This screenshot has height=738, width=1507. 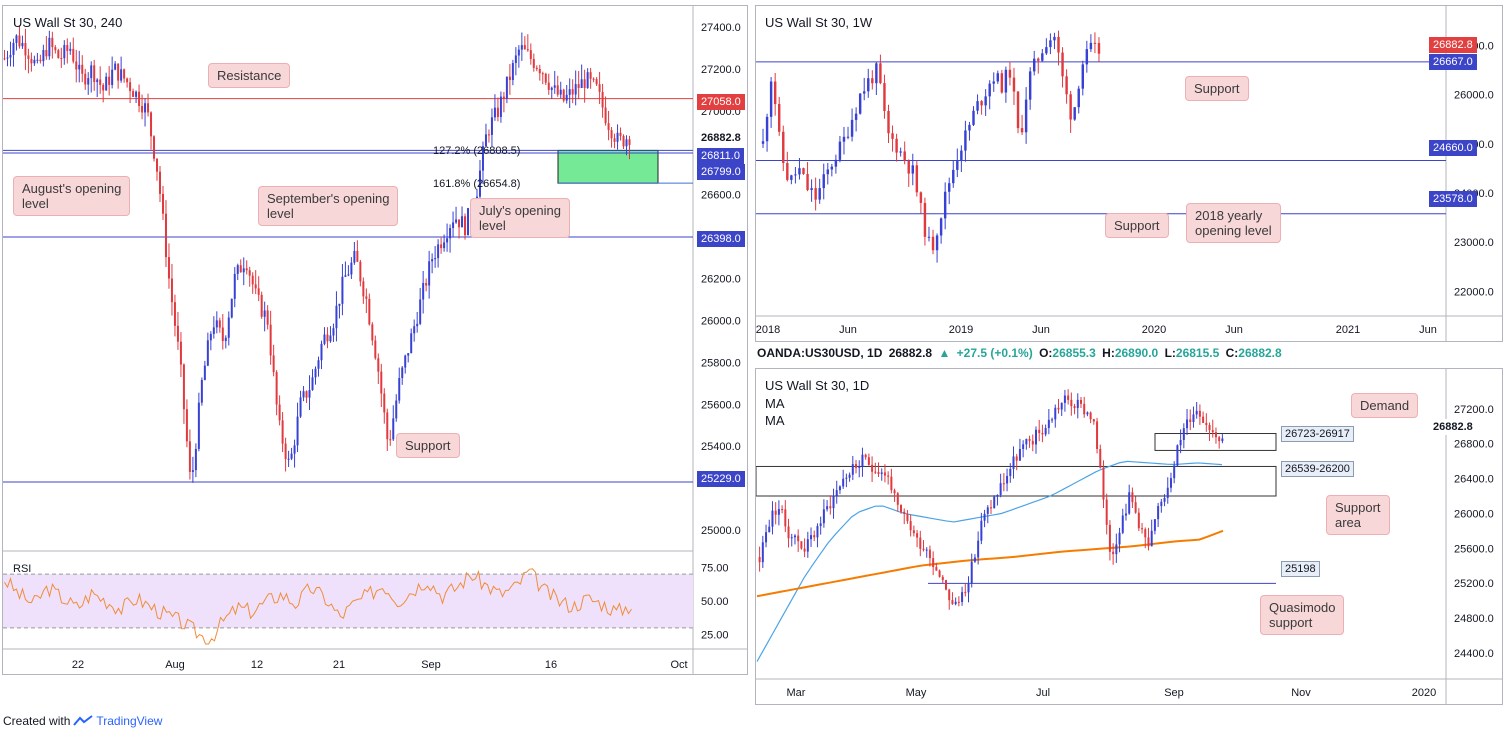 I want to click on time-tick-label: 2021, so click(x=1348, y=330).